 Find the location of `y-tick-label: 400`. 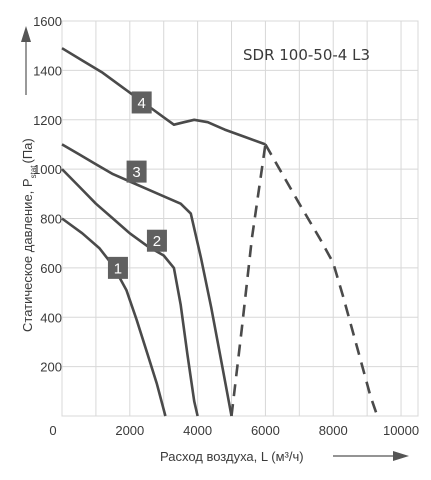

y-tick-label: 400 is located at coordinates (51, 317).